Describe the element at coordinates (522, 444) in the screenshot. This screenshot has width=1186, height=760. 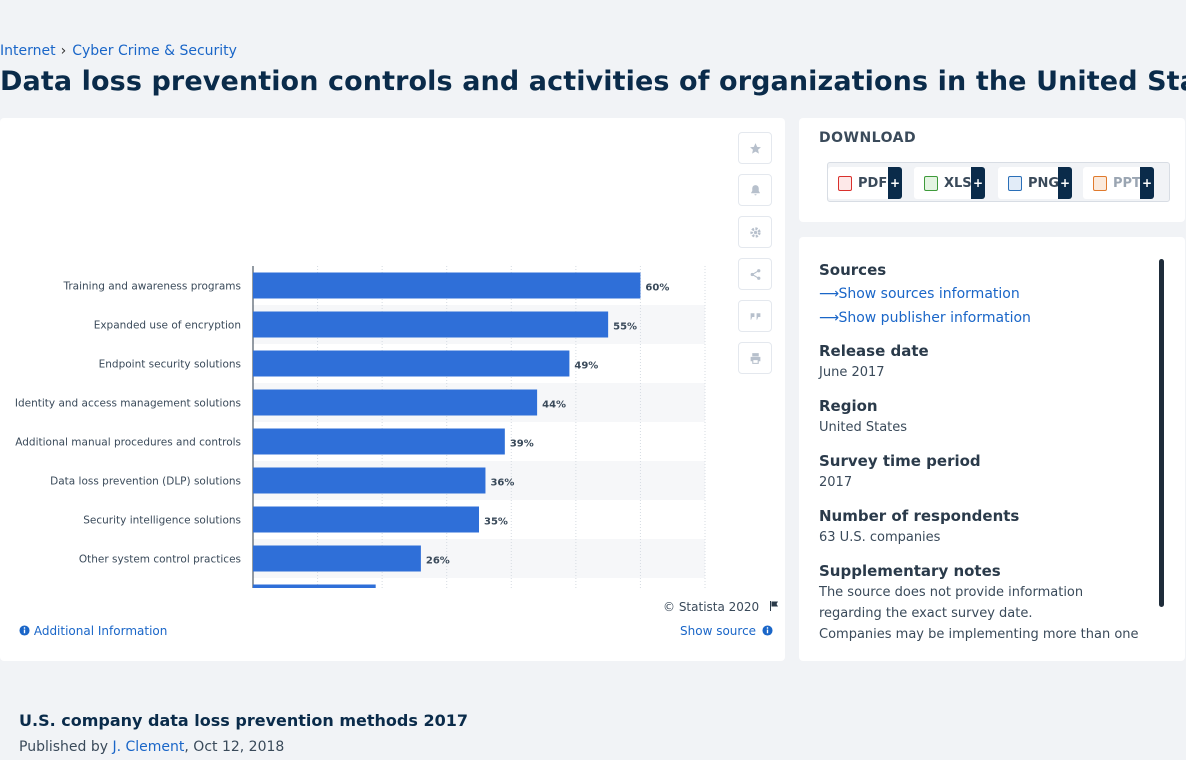
I see `data-label: 39%` at that location.